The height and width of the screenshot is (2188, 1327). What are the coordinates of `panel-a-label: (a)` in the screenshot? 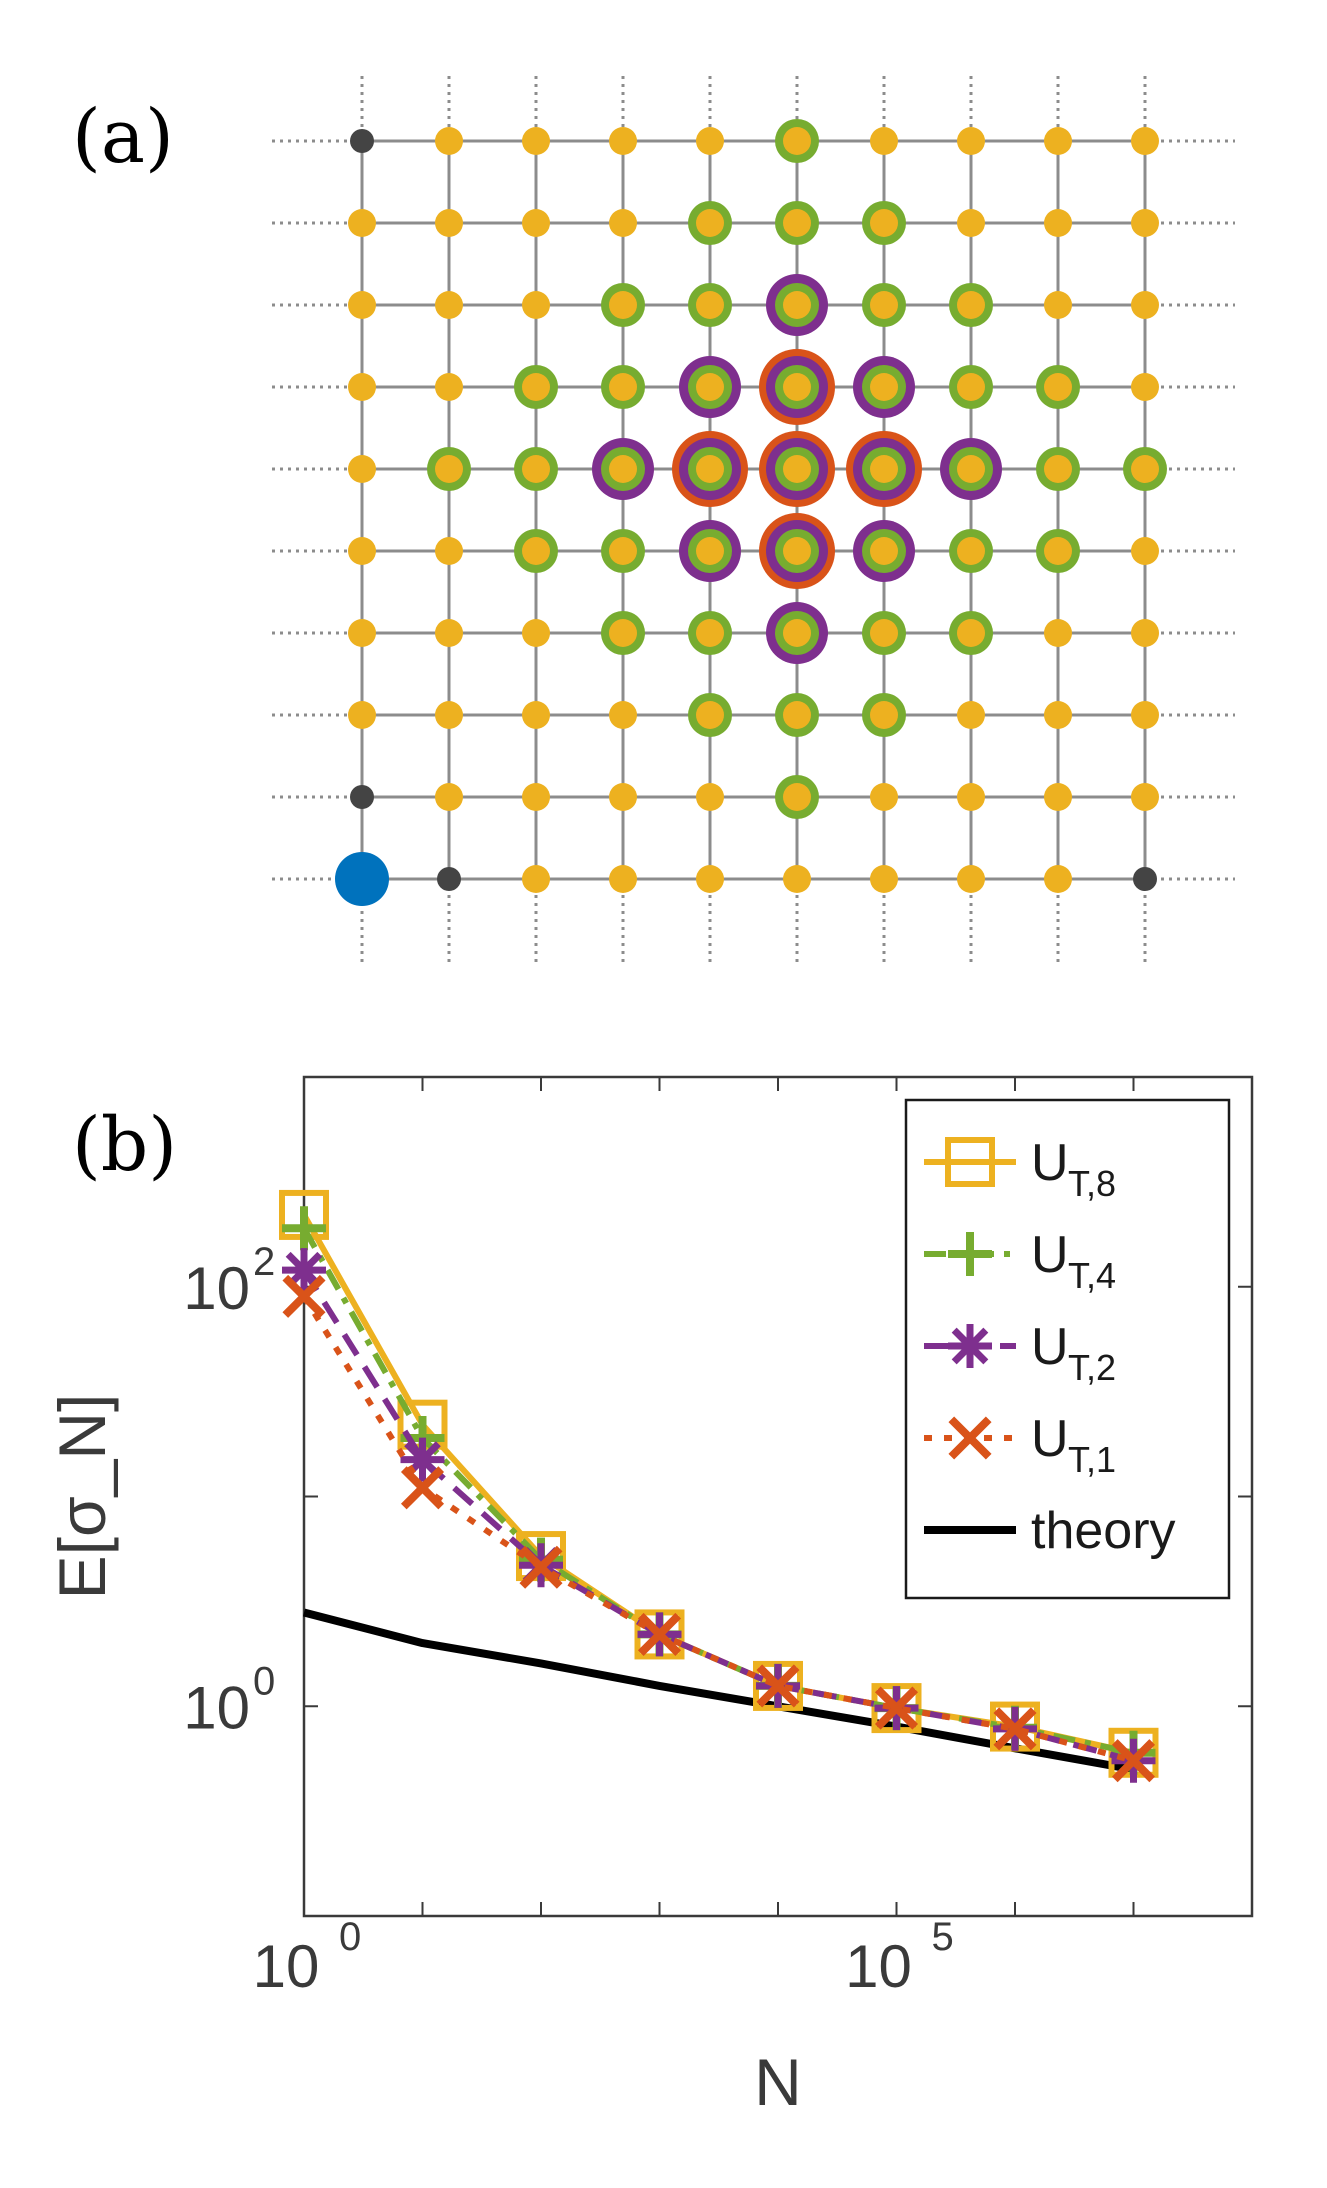 It's located at (123, 137).